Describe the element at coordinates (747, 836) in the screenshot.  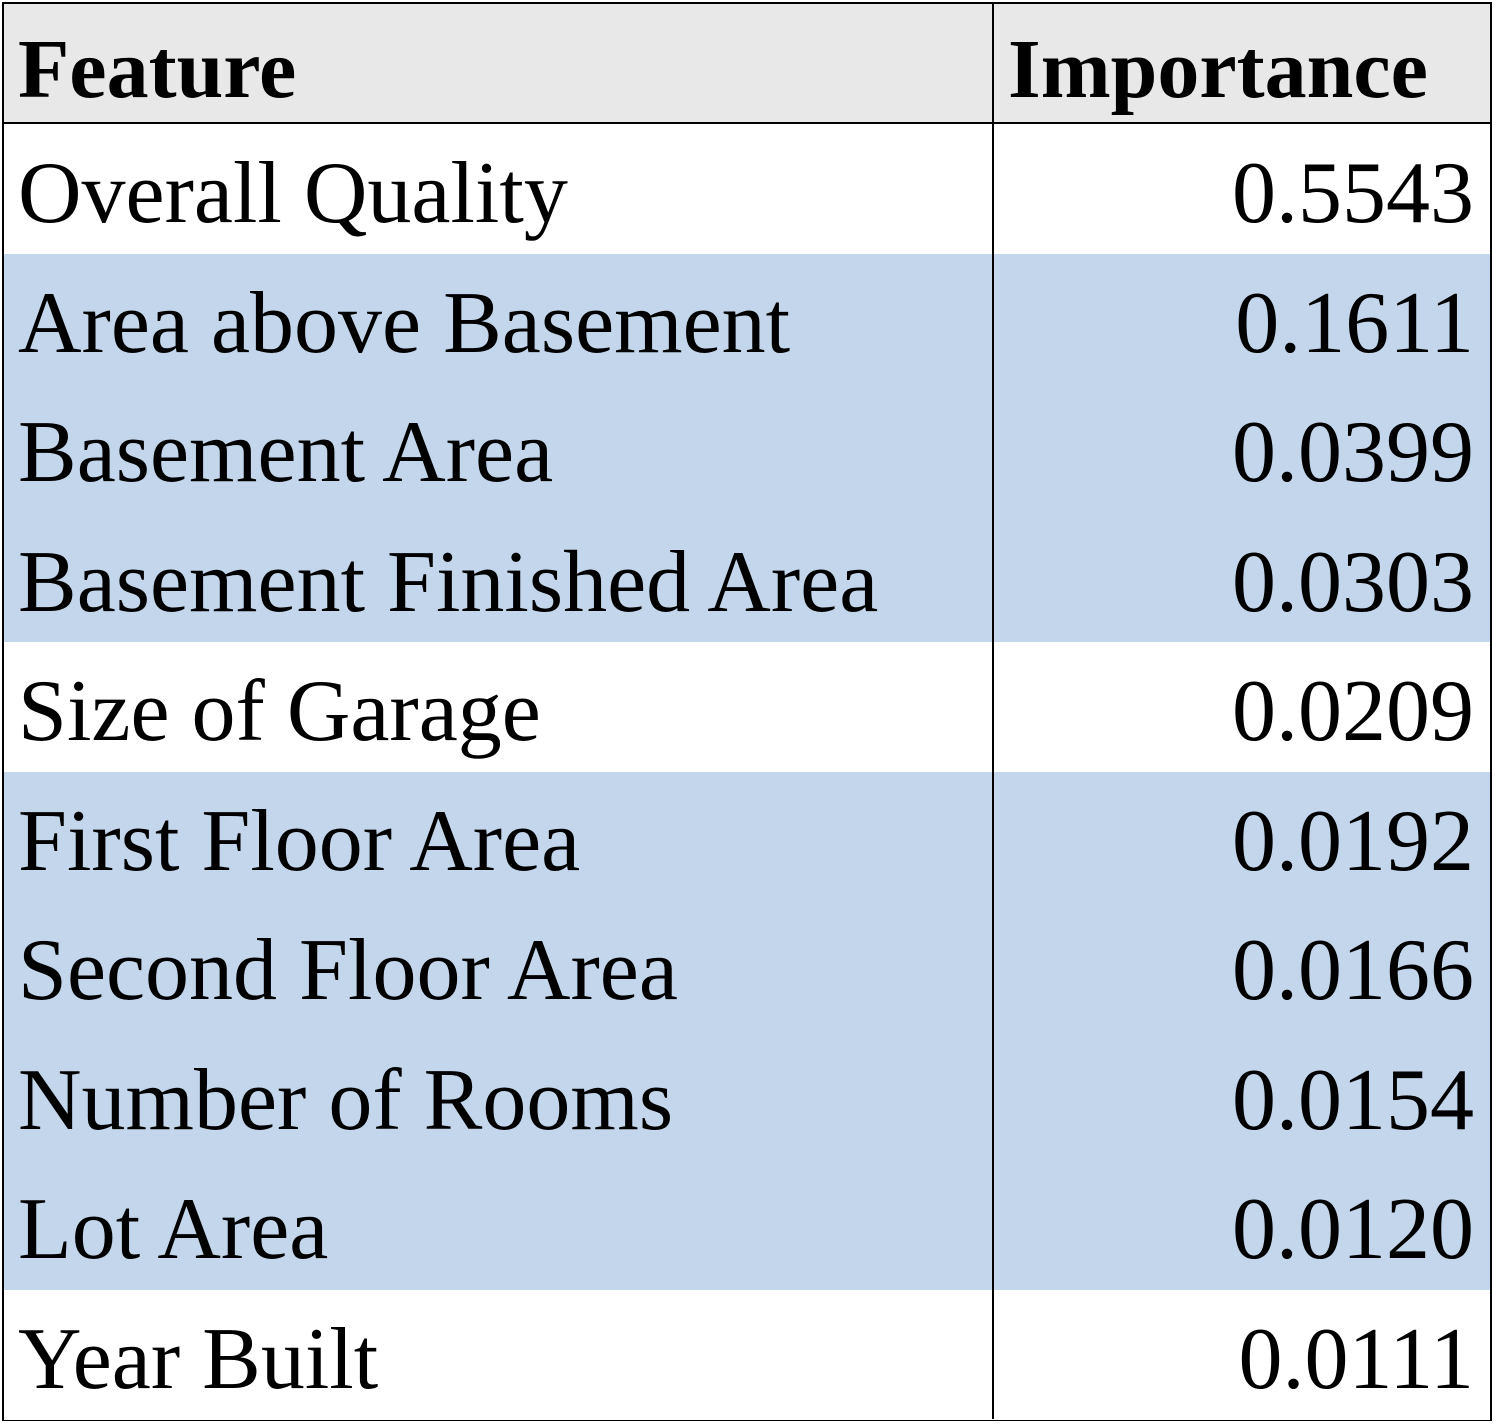
I see `table-row: First Floor Area 0.0192` at that location.